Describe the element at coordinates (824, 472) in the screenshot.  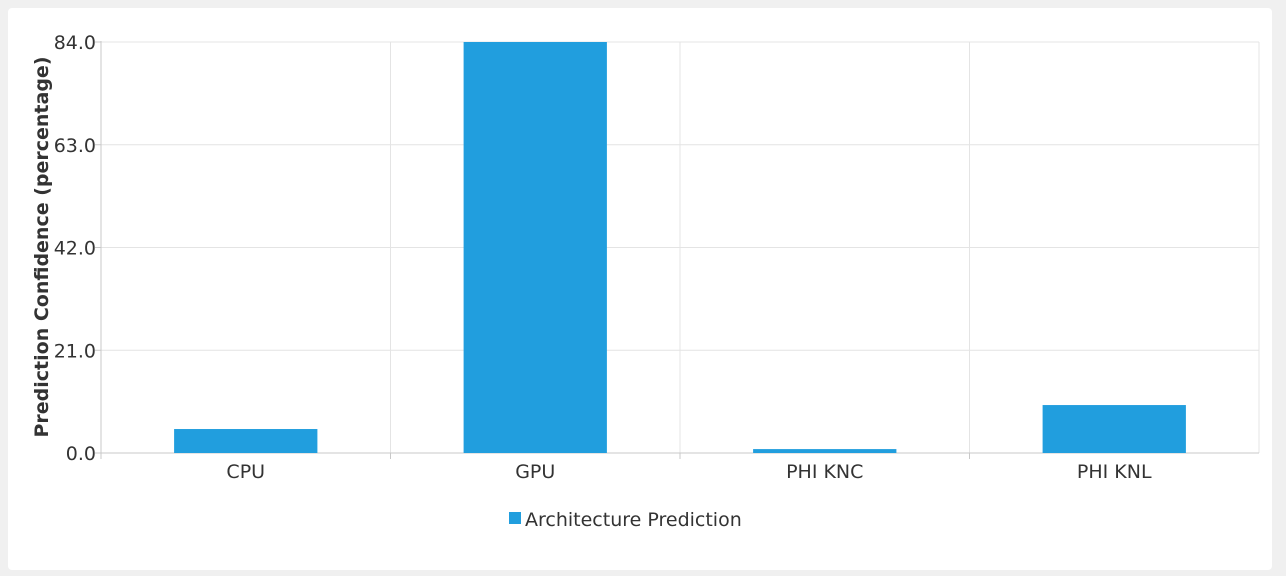
I see `x-tick-label: PHI KNC` at that location.